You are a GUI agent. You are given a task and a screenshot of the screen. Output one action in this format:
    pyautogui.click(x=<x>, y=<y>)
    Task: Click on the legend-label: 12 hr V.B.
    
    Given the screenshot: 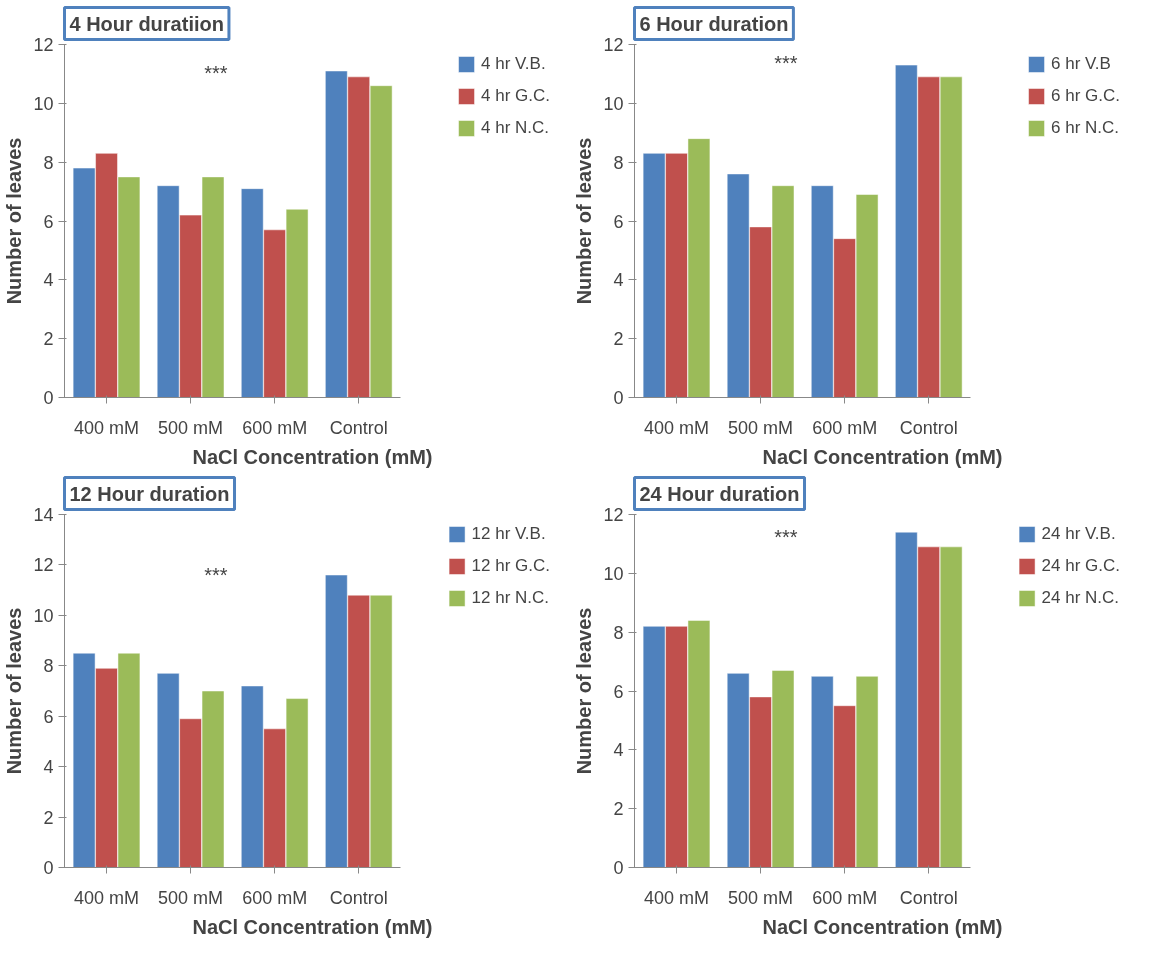 What is the action you would take?
    pyautogui.click(x=508, y=534)
    